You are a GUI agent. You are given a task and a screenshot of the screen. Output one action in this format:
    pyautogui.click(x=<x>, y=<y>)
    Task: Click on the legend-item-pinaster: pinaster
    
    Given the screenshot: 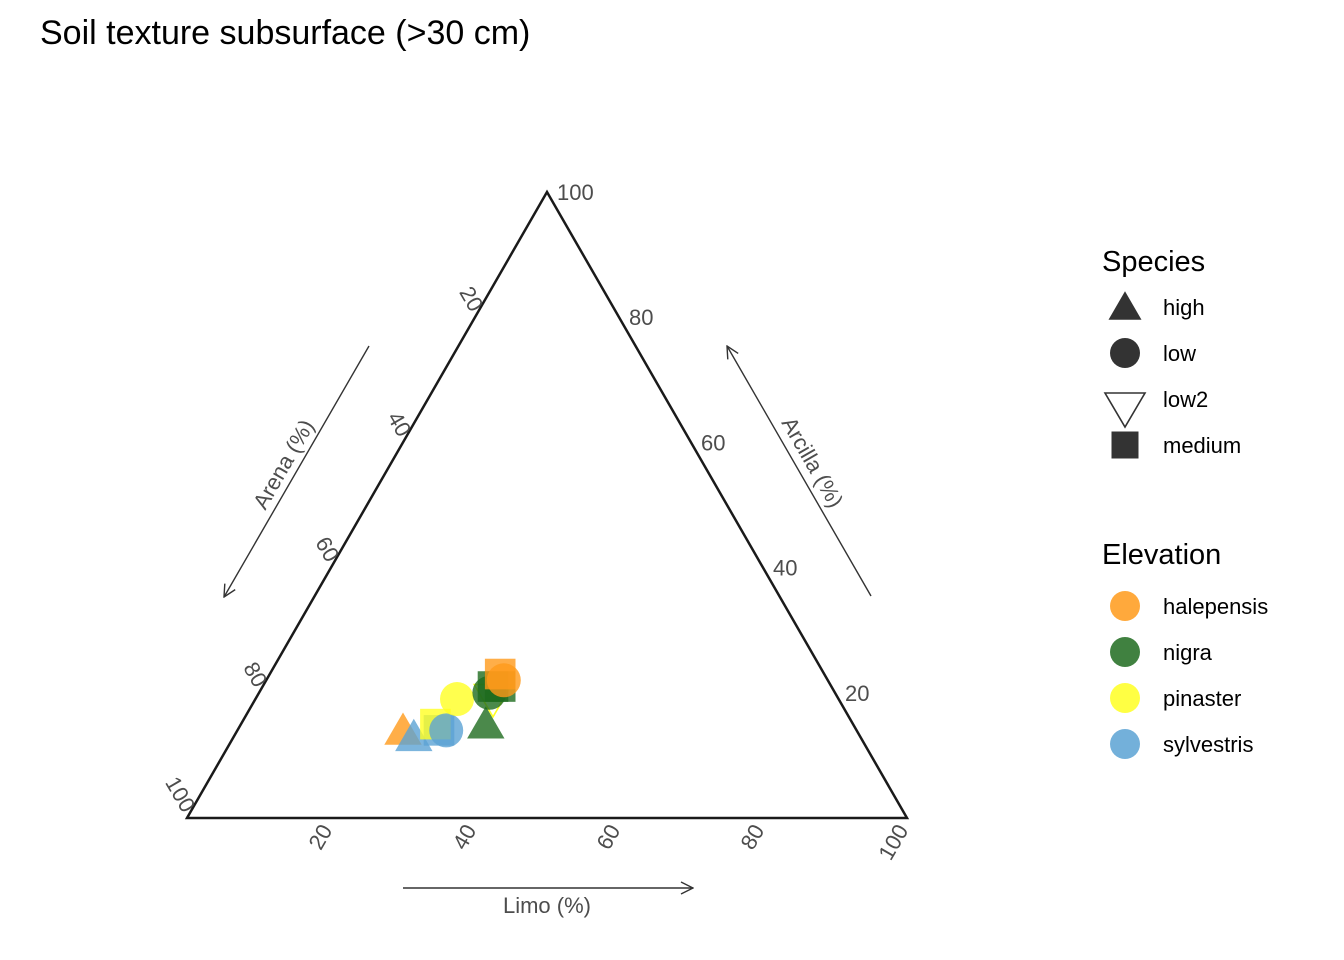 What is the action you would take?
    pyautogui.click(x=1175, y=698)
    